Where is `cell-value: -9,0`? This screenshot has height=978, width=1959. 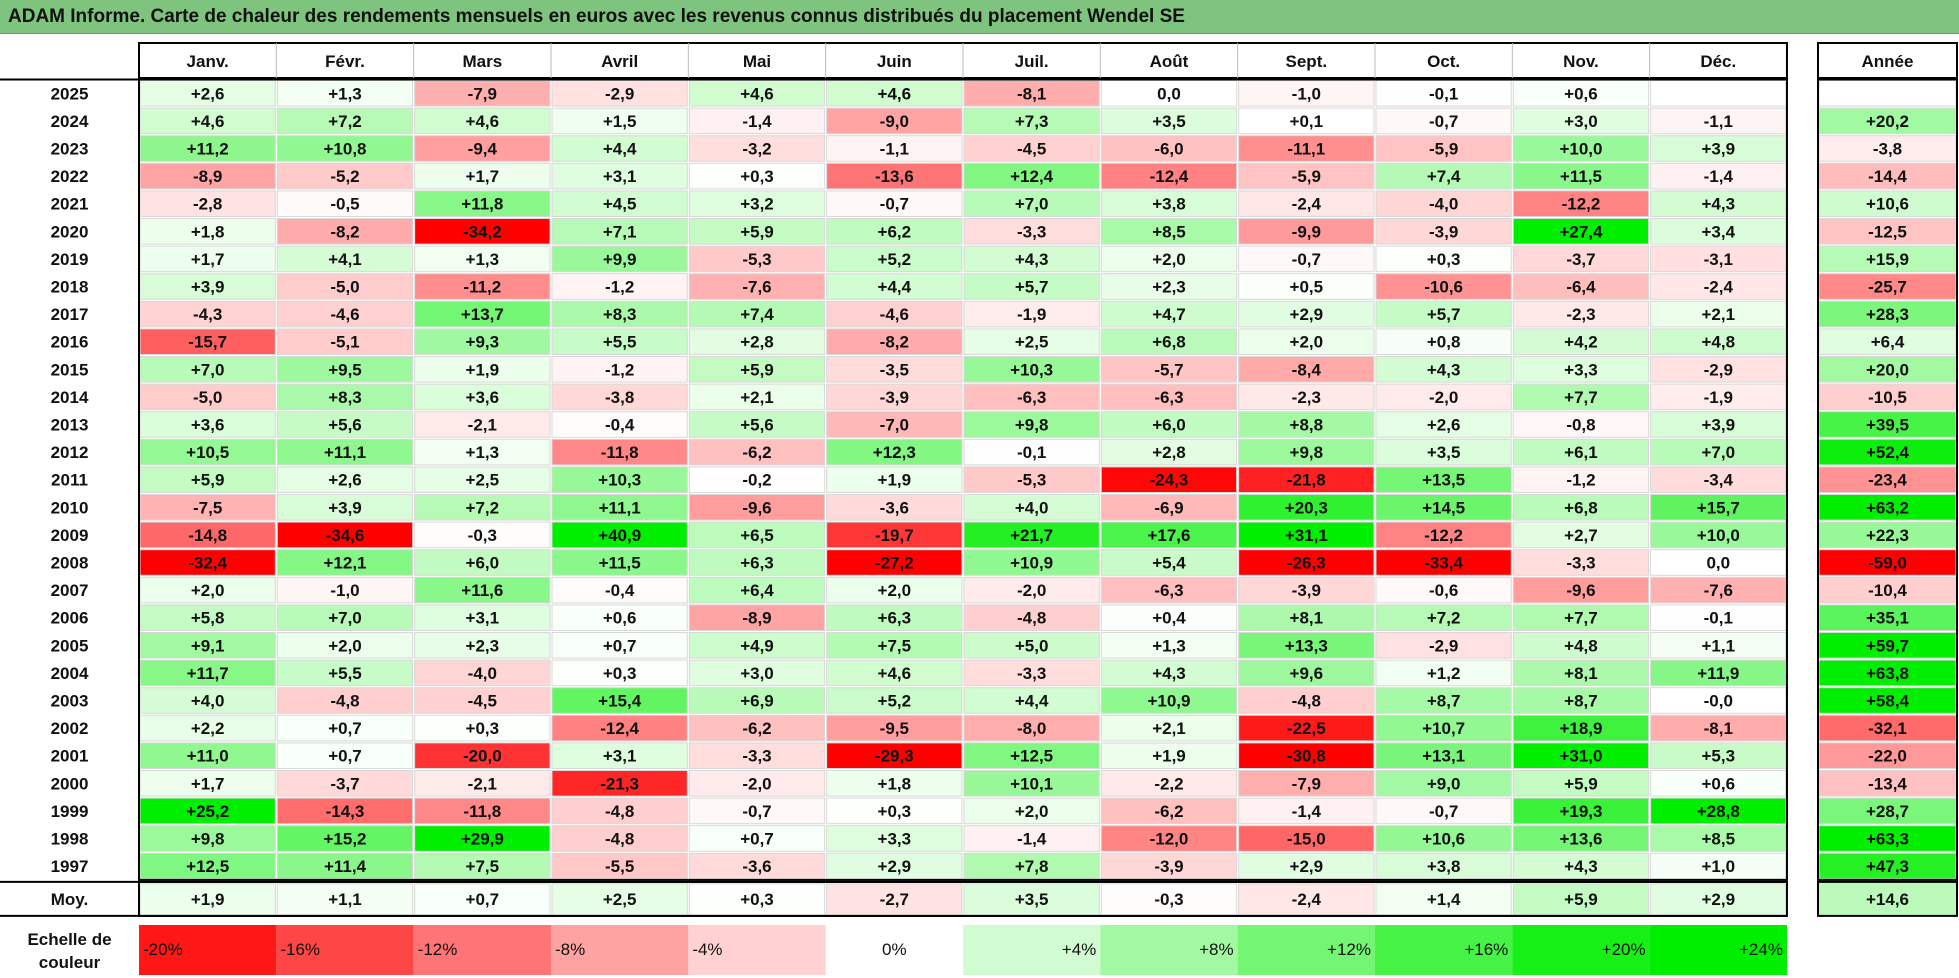 cell-value: -9,0 is located at coordinates (894, 121).